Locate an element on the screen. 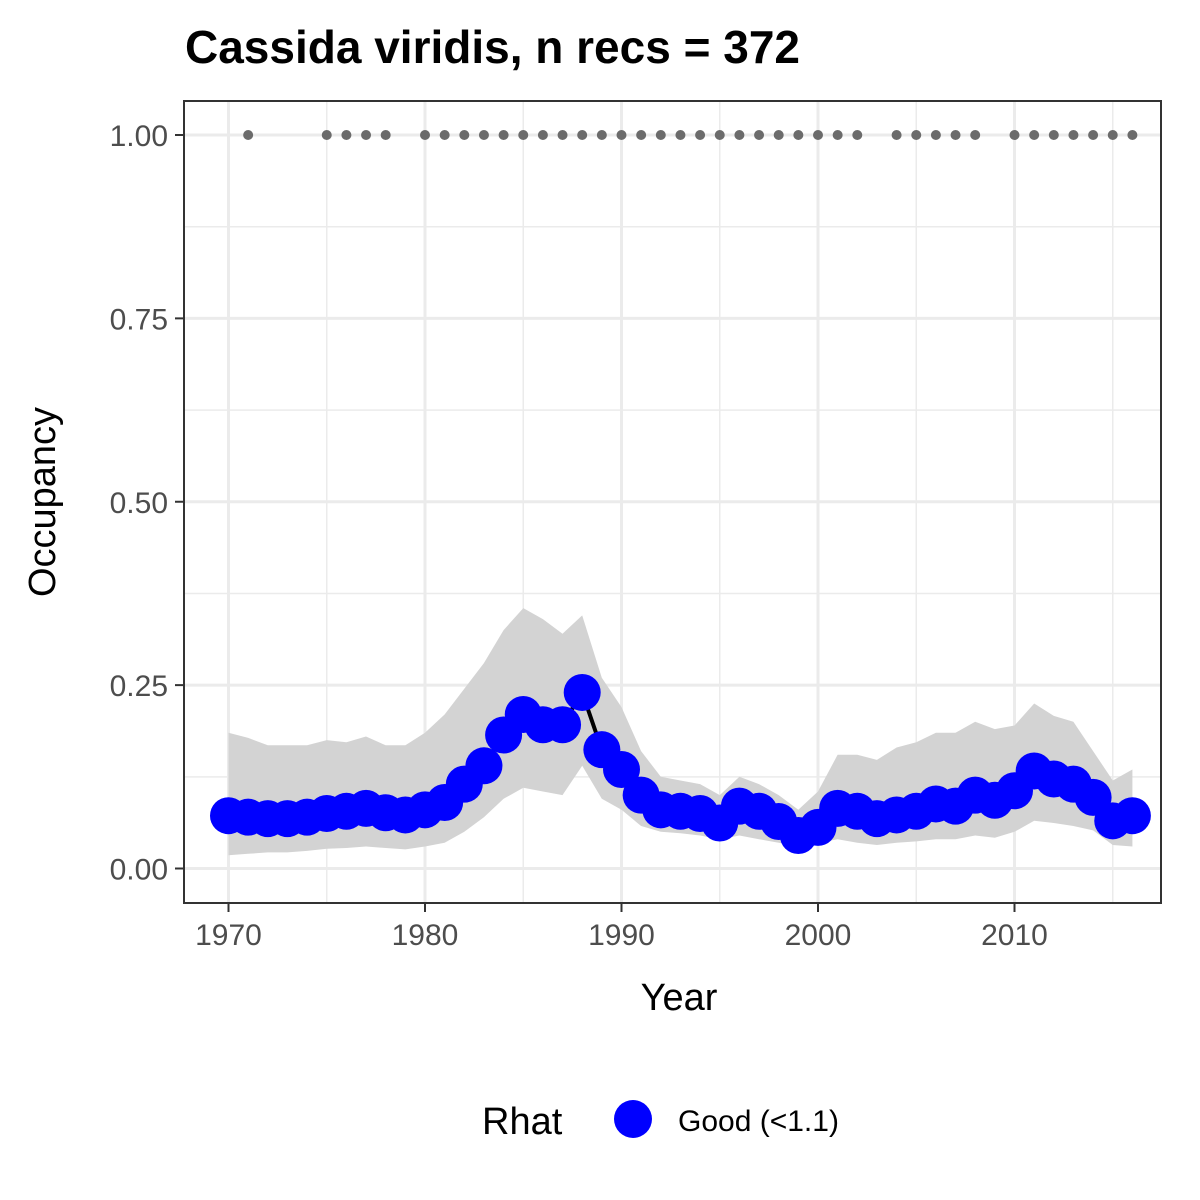 This screenshot has width=1200, height=1200. y-axis: 0.00 0.25 0.50 0.75 1.00 is located at coordinates (147, 503).